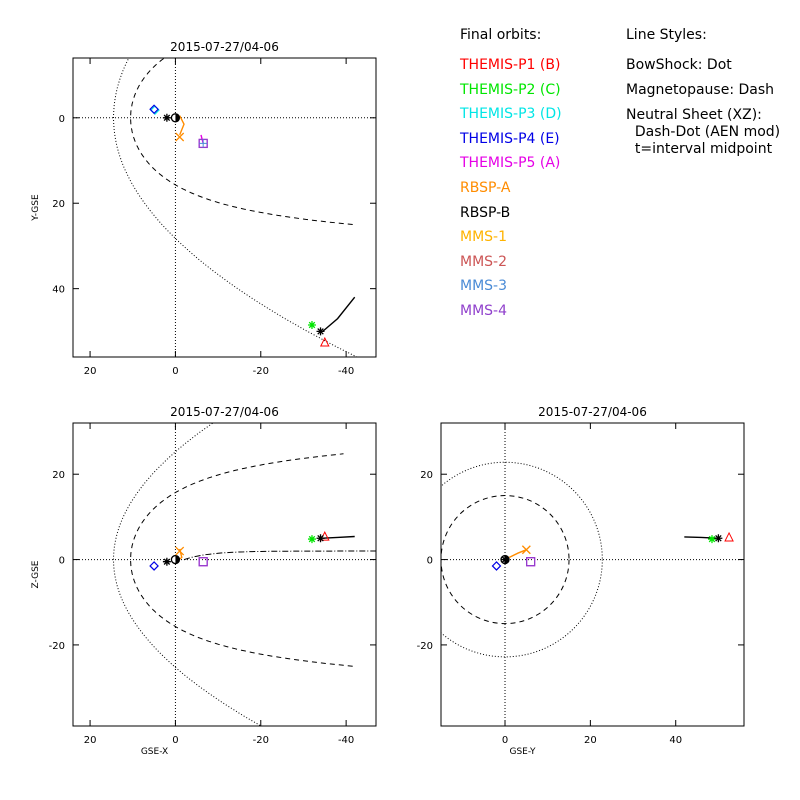 The image size is (800, 800). I want to click on legend-item: MMS-2, so click(484, 261).